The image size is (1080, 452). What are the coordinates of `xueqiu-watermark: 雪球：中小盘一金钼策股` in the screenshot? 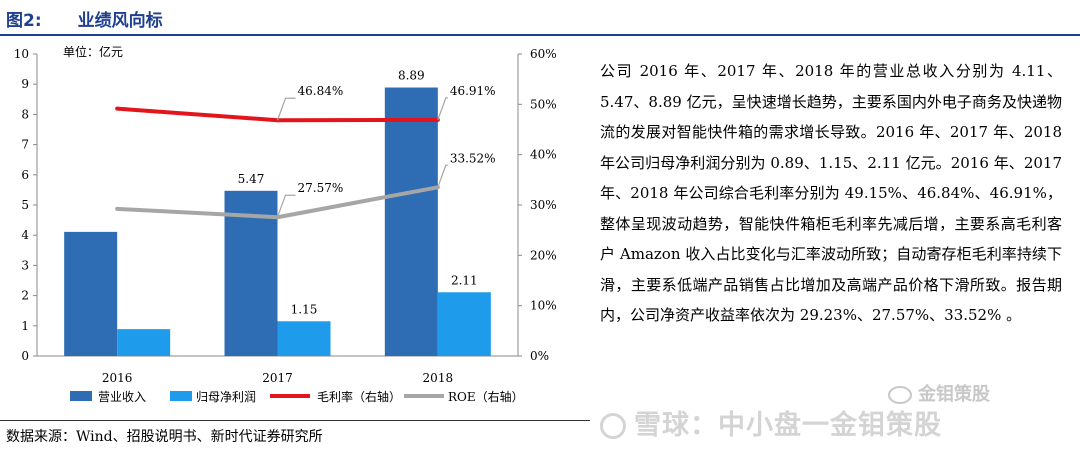 It's located at (771, 422).